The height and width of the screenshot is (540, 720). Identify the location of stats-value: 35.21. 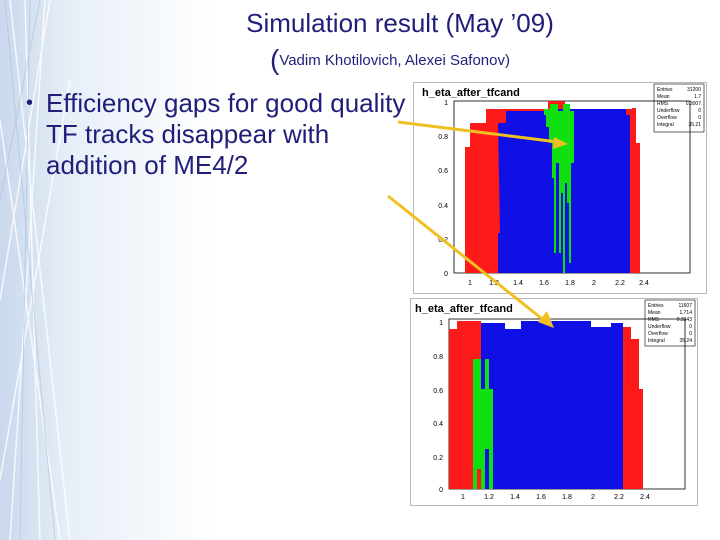
(694, 125).